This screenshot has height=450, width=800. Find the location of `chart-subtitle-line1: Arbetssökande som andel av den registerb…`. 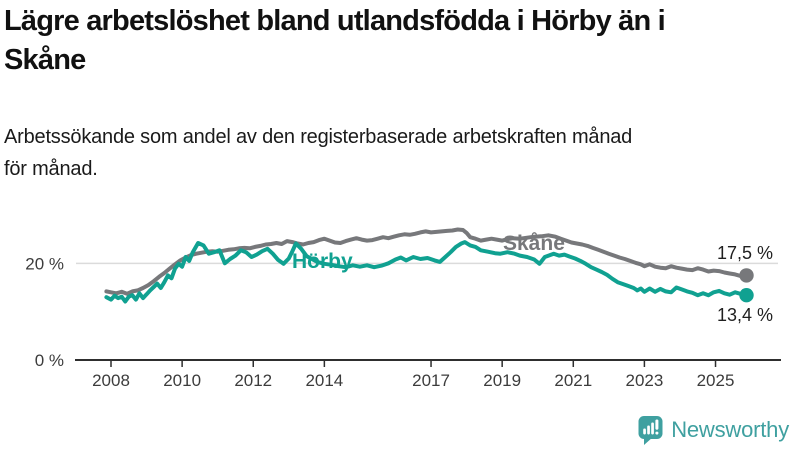

chart-subtitle-line1: Arbetssökande som andel av den registerb… is located at coordinates (318, 137).